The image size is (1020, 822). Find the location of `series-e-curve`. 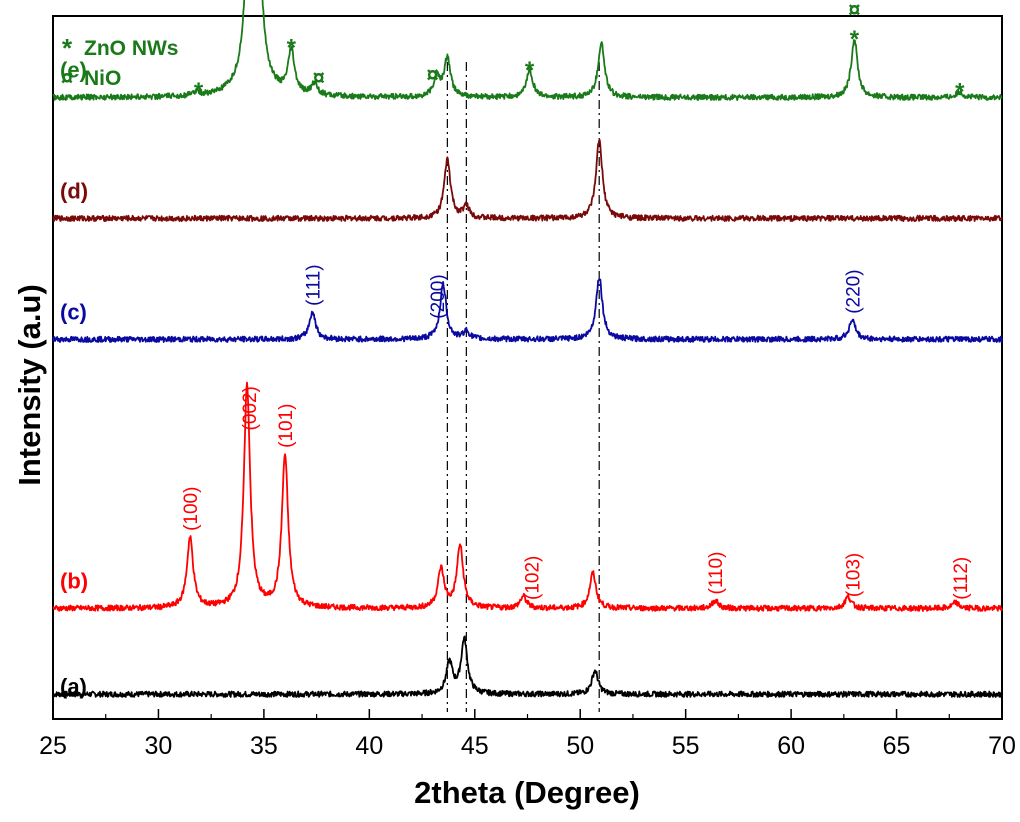

series-e-curve is located at coordinates (527, 50).